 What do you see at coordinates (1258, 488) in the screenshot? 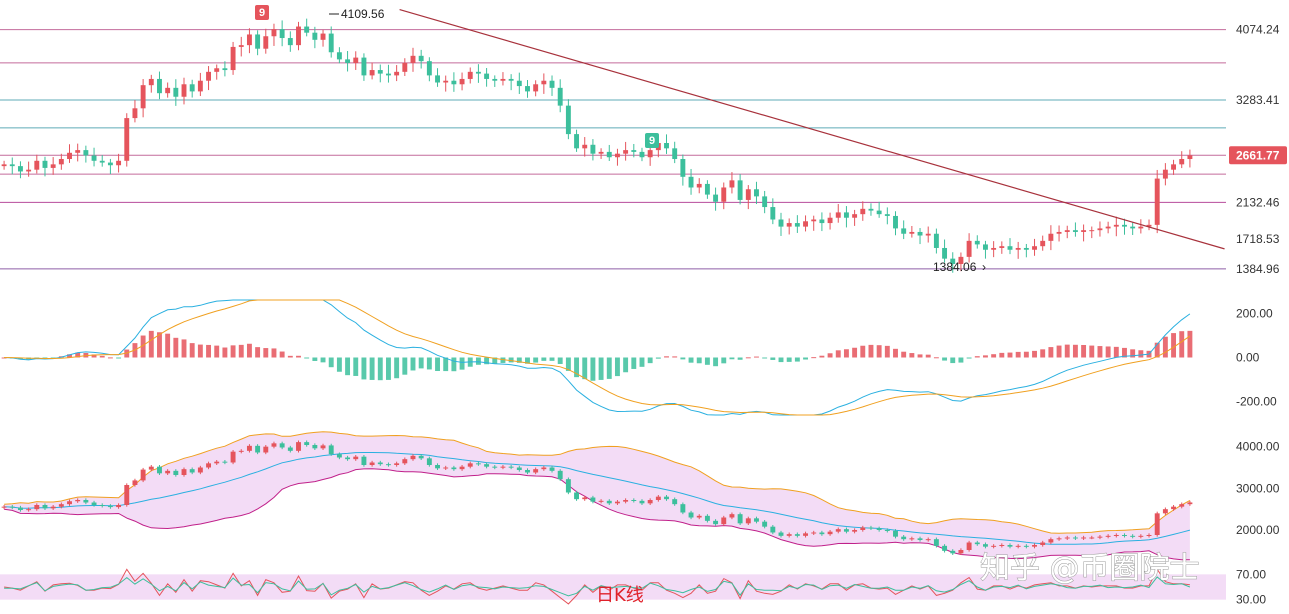
I see `bollinger-tick-label: 3000.00` at bounding box center [1258, 488].